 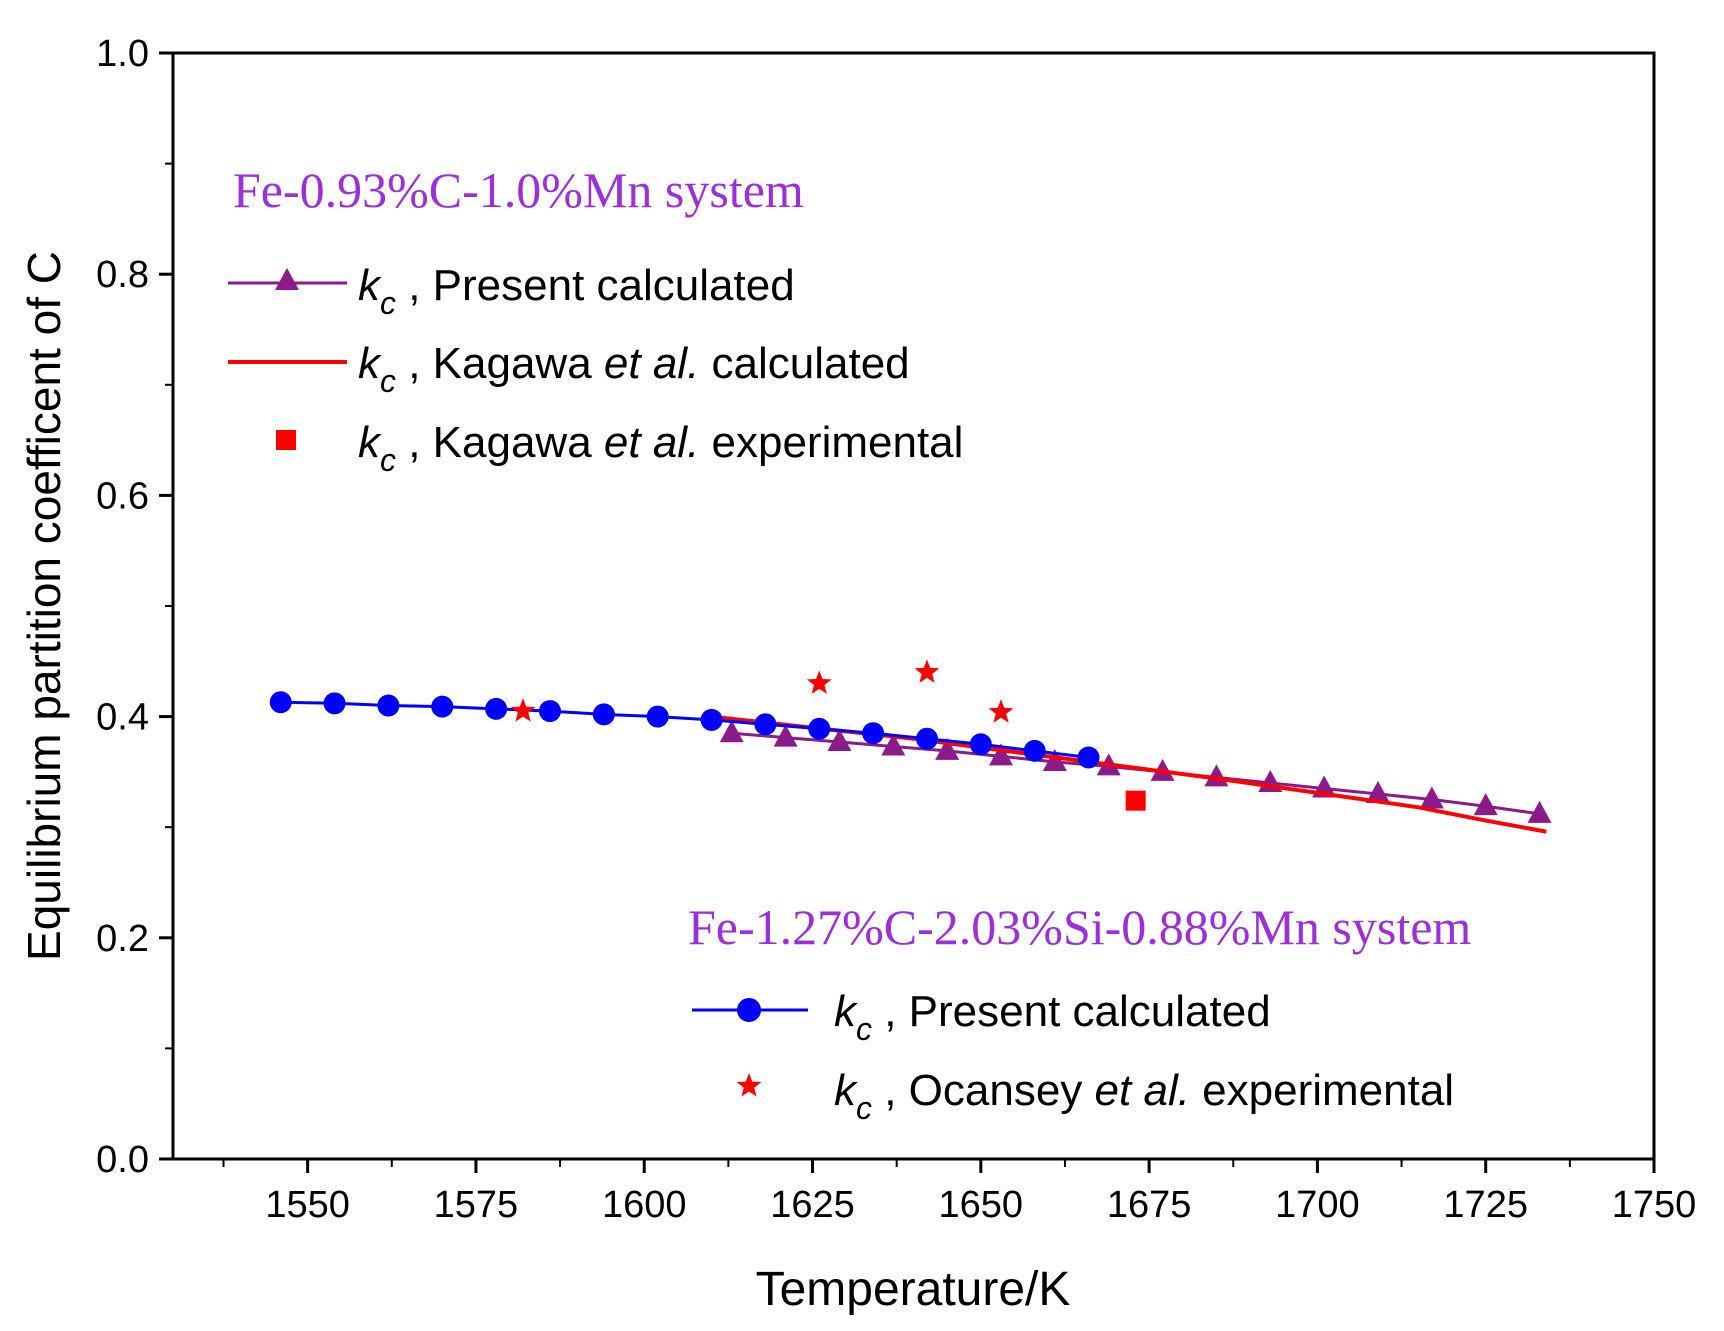 I want to click on legend-top-entry-3-text: kc , Kagawa et al. experimental, so click(x=660, y=448).